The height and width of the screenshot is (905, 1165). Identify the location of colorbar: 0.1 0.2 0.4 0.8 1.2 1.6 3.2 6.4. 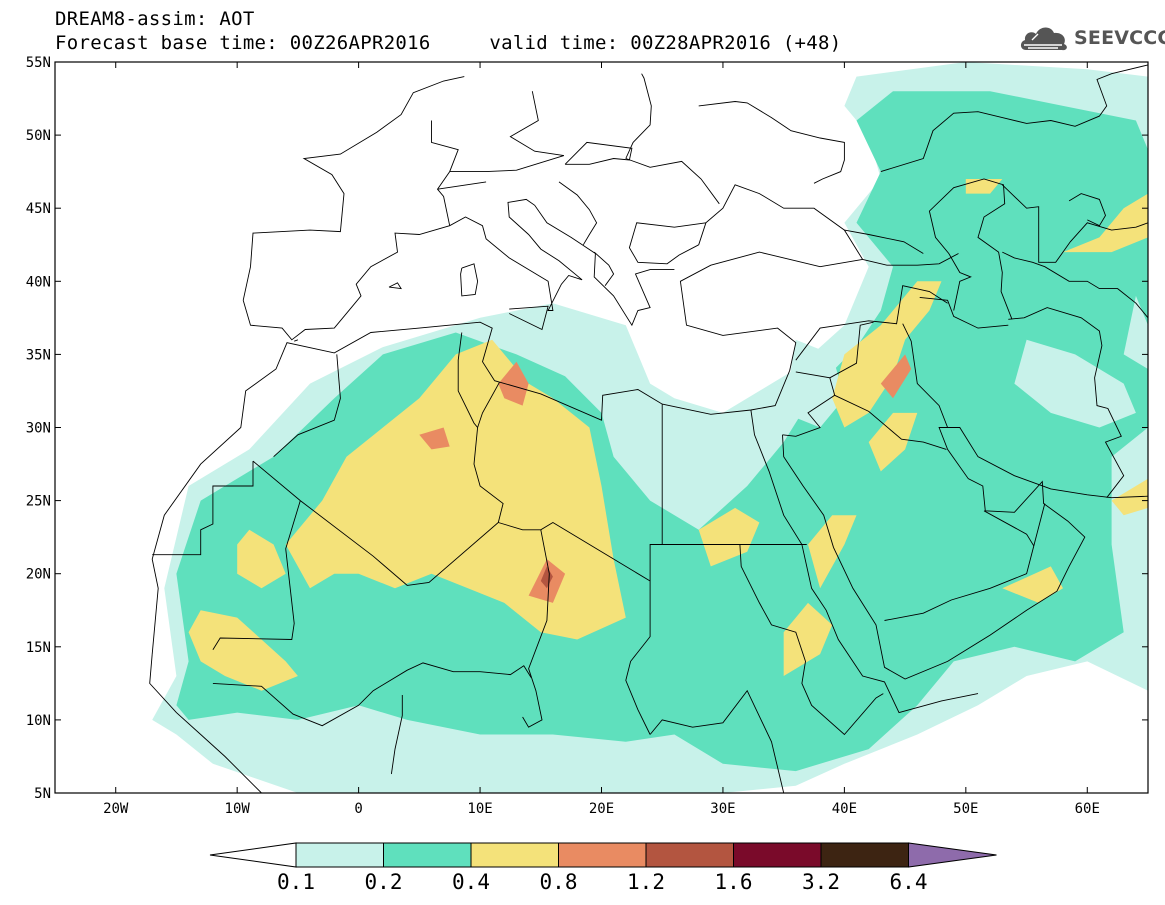
(603, 868).